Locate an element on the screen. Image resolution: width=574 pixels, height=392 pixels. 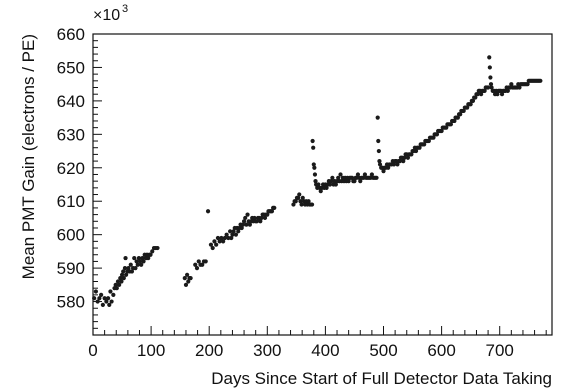
x-tick-label: 100 is located at coordinates (151, 350).